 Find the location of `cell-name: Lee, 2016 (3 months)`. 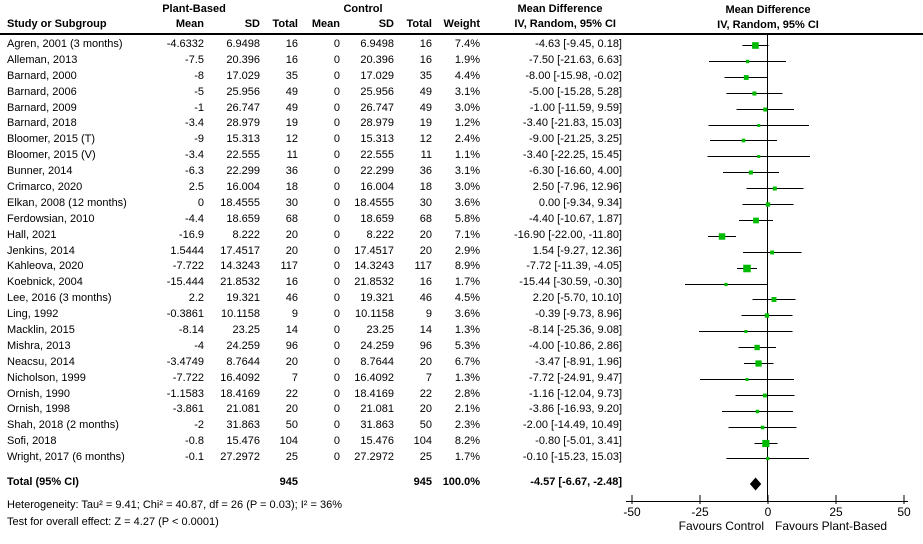

cell-name: Lee, 2016 (3 months) is located at coordinates (59, 298).